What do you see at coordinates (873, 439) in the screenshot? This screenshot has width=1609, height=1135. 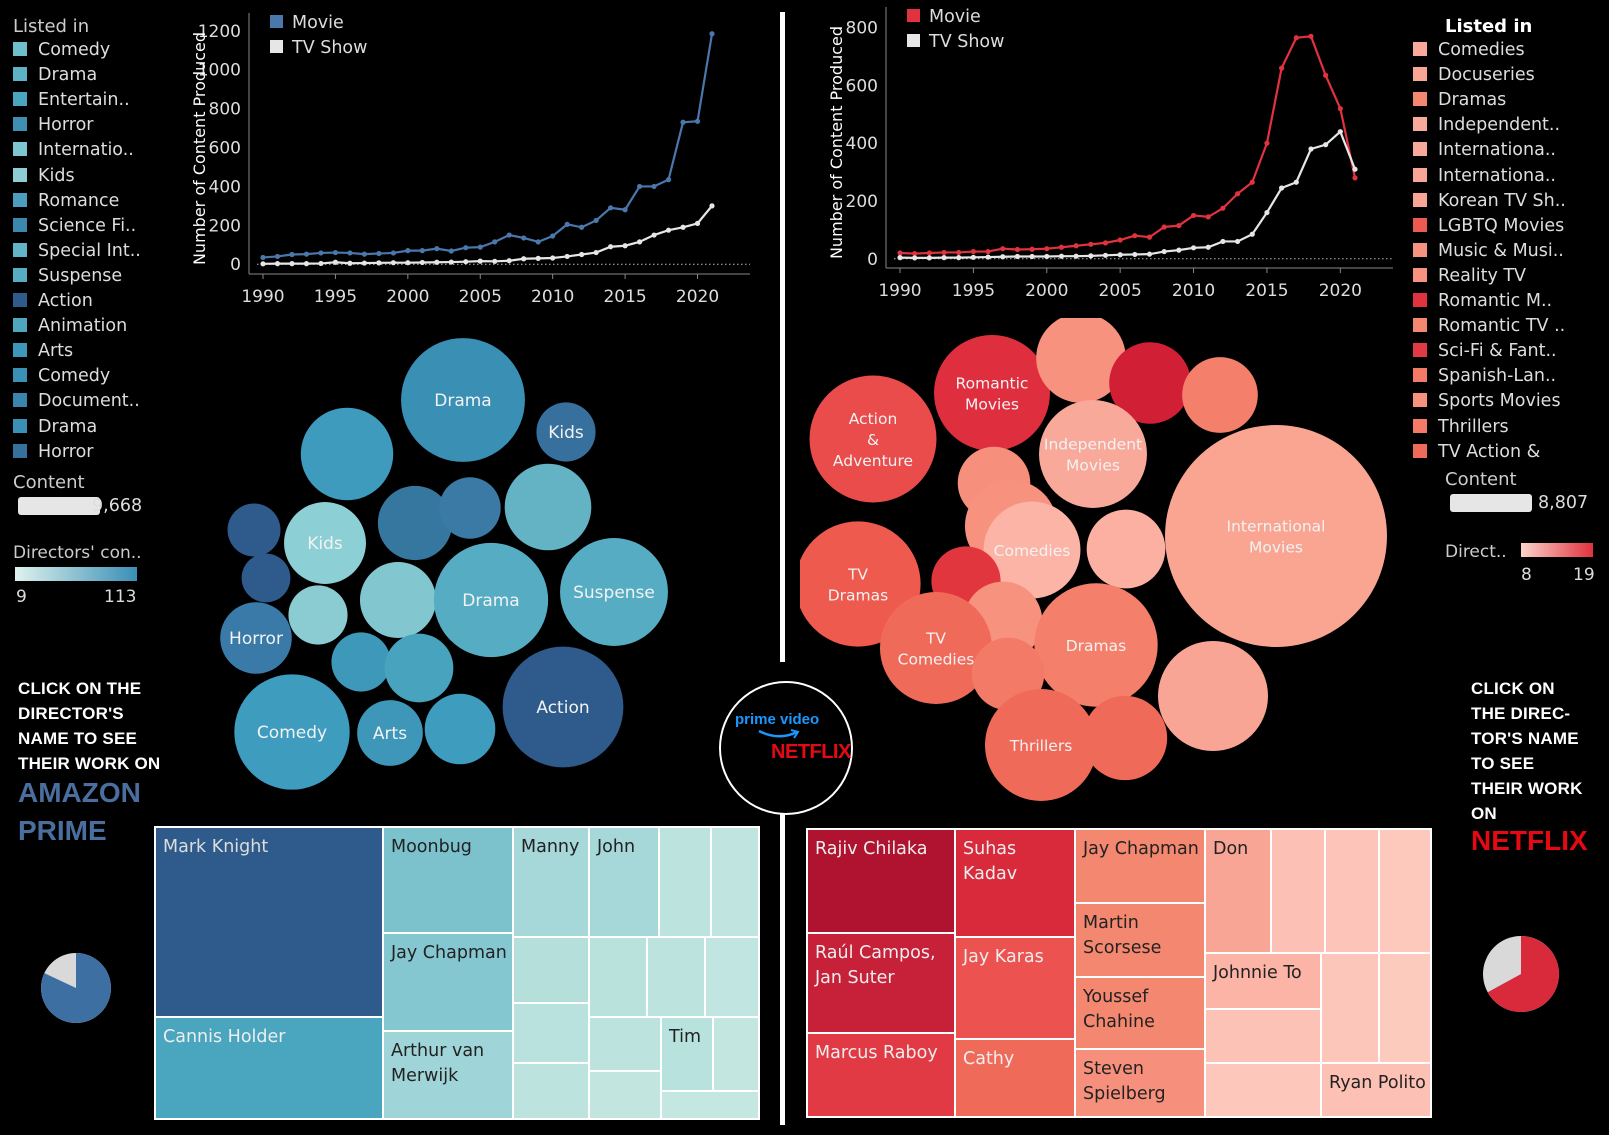 I see `netflix-bubble: Action & Adventure` at bounding box center [873, 439].